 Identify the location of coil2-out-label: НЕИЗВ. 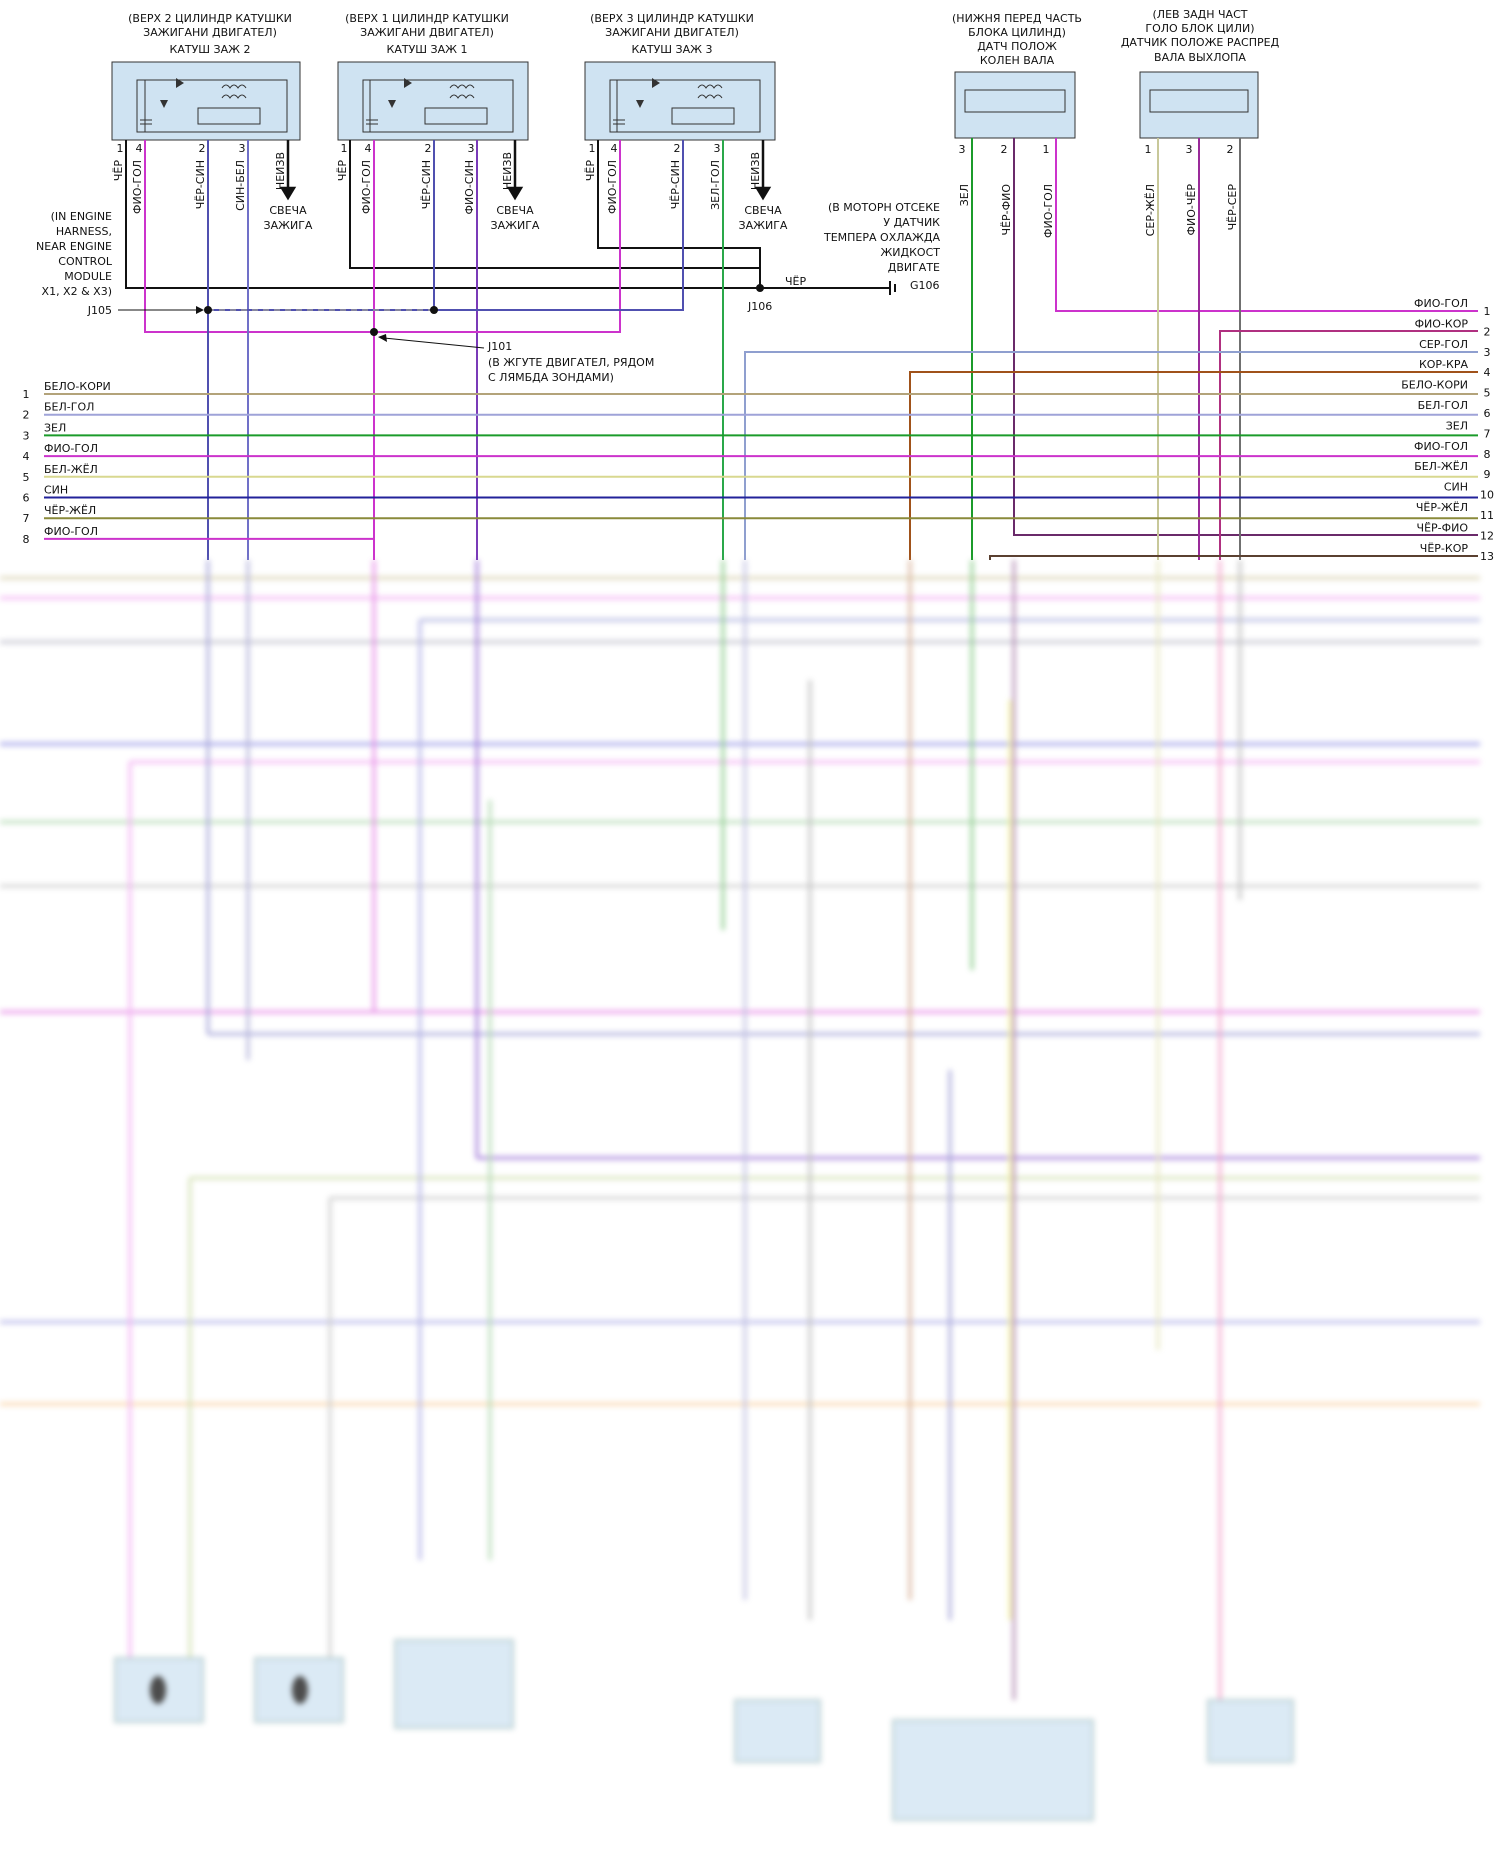
(280, 171).